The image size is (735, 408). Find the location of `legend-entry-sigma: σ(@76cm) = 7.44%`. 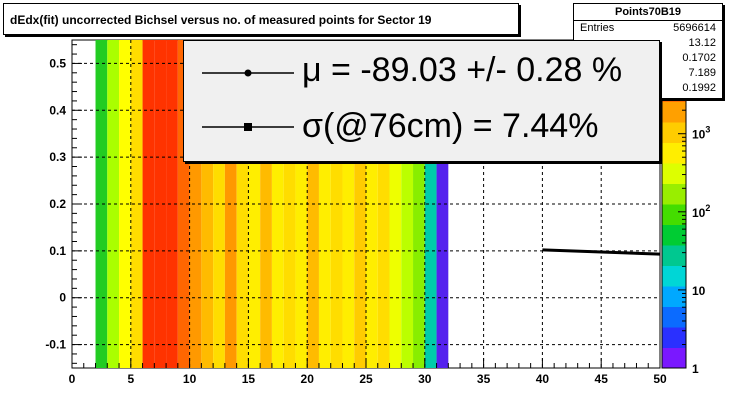

legend-entry-sigma: σ(@76cm) = 7.44% is located at coordinates (421, 130).